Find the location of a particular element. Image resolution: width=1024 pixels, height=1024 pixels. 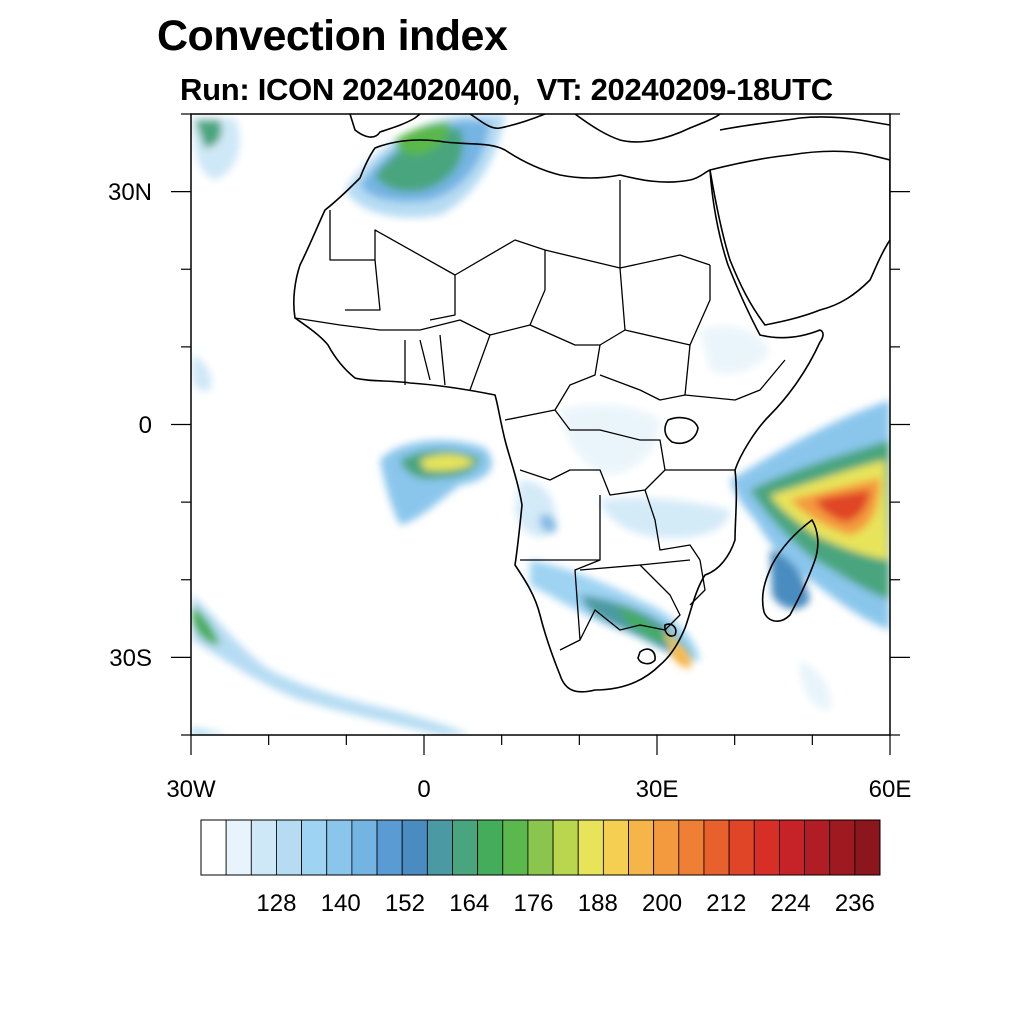

lat-label-30s: 30S is located at coordinates (130, 658).